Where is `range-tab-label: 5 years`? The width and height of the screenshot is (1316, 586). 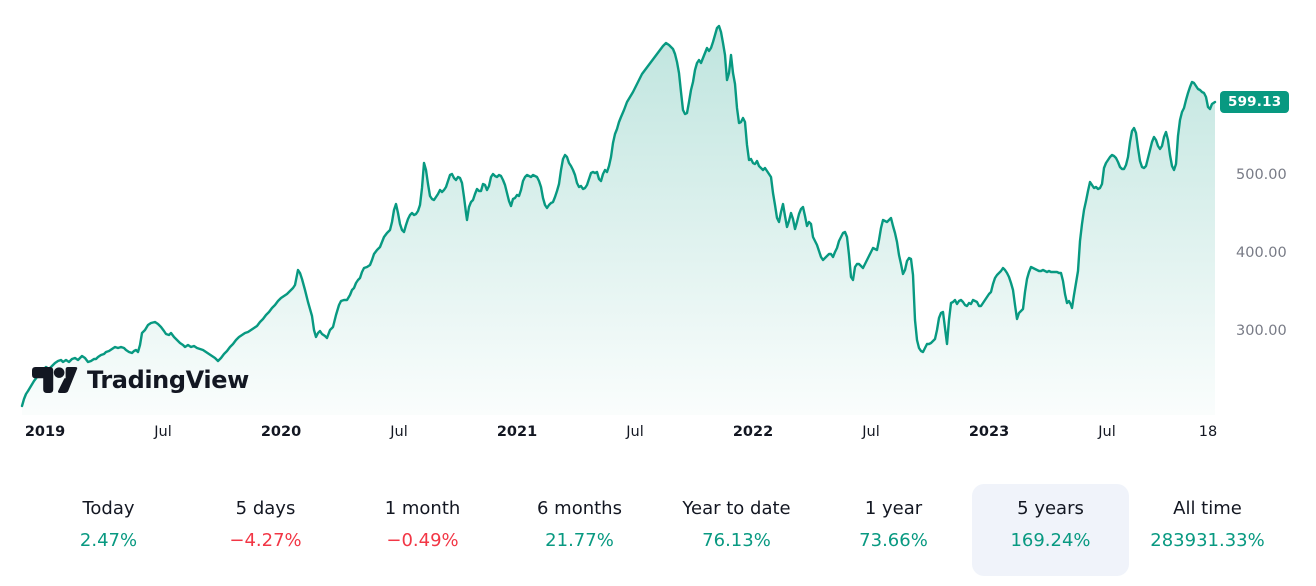 range-tab-label: 5 years is located at coordinates (1050, 508).